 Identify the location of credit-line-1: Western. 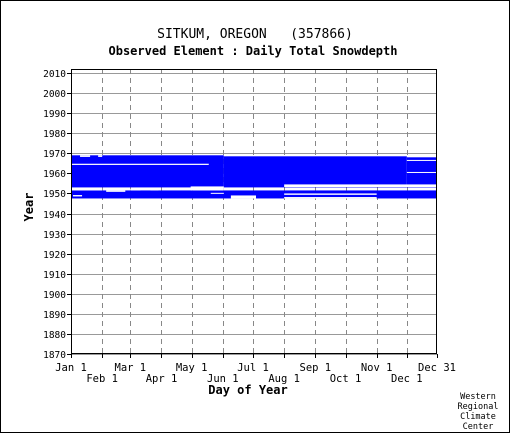
(478, 397).